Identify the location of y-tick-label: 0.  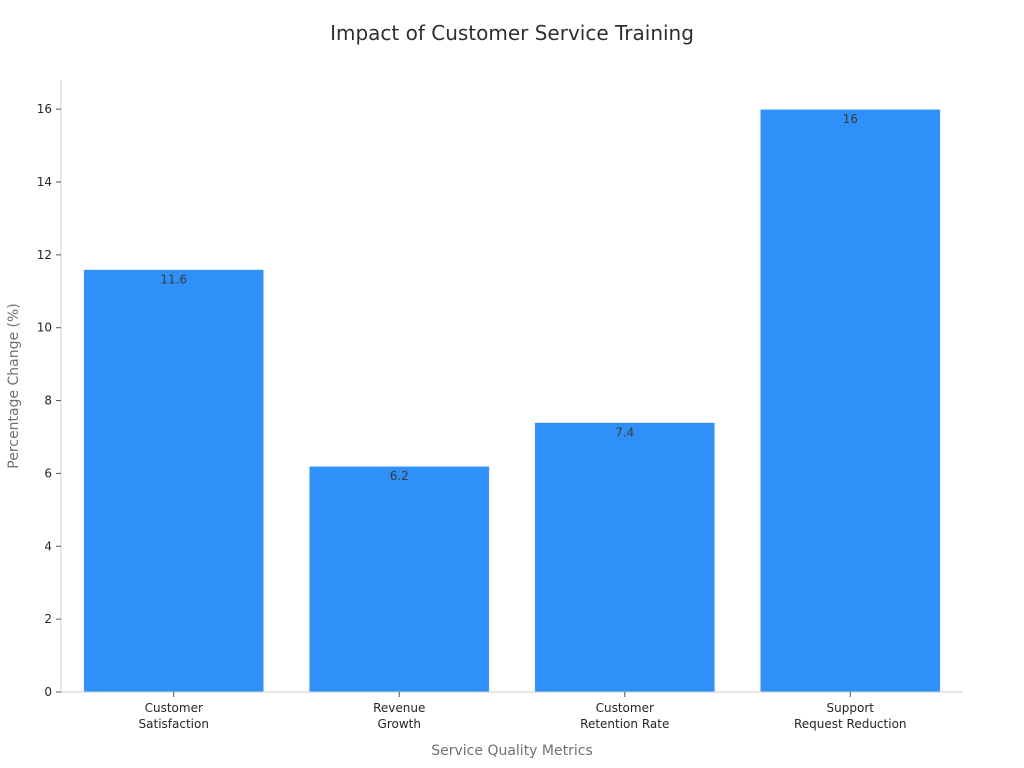
(48, 692).